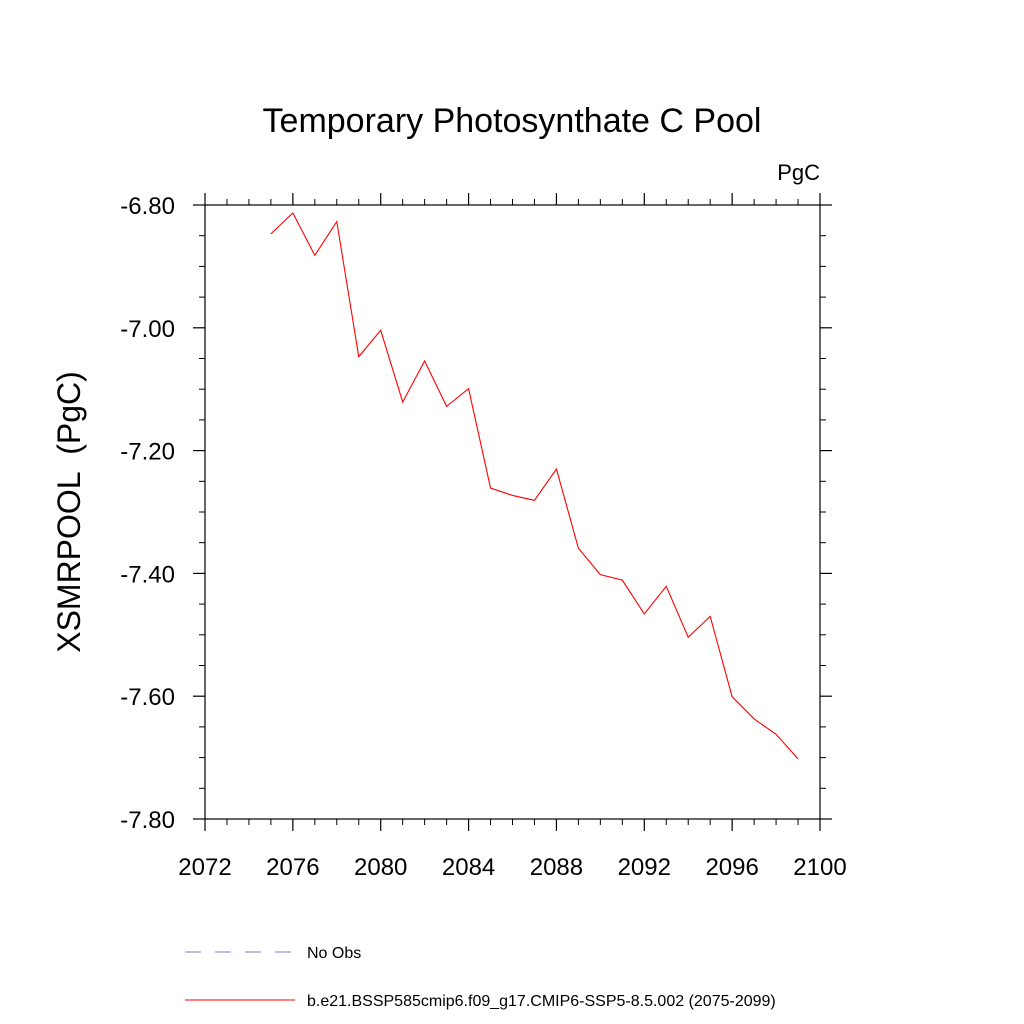  I want to click on x-tick-label: 2076, so click(292, 867).